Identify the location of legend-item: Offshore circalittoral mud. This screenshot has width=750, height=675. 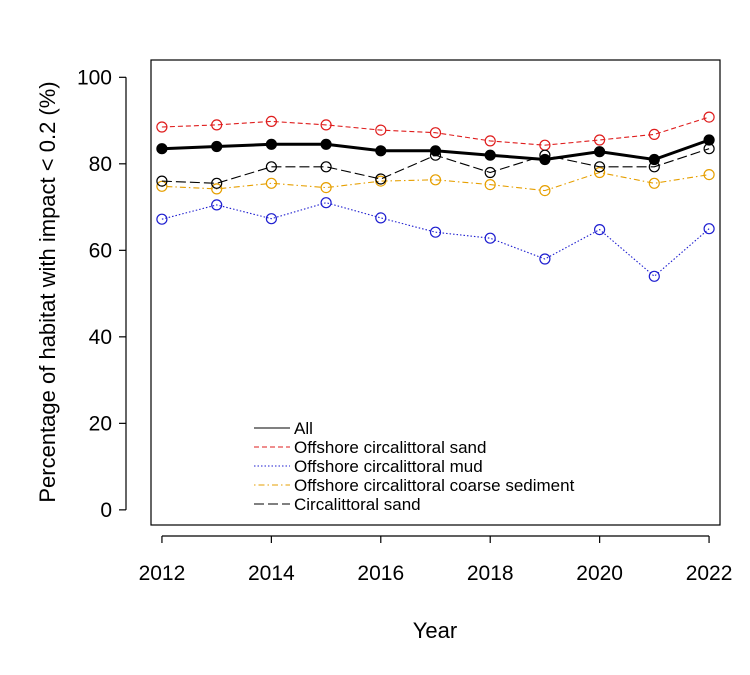
(368, 466).